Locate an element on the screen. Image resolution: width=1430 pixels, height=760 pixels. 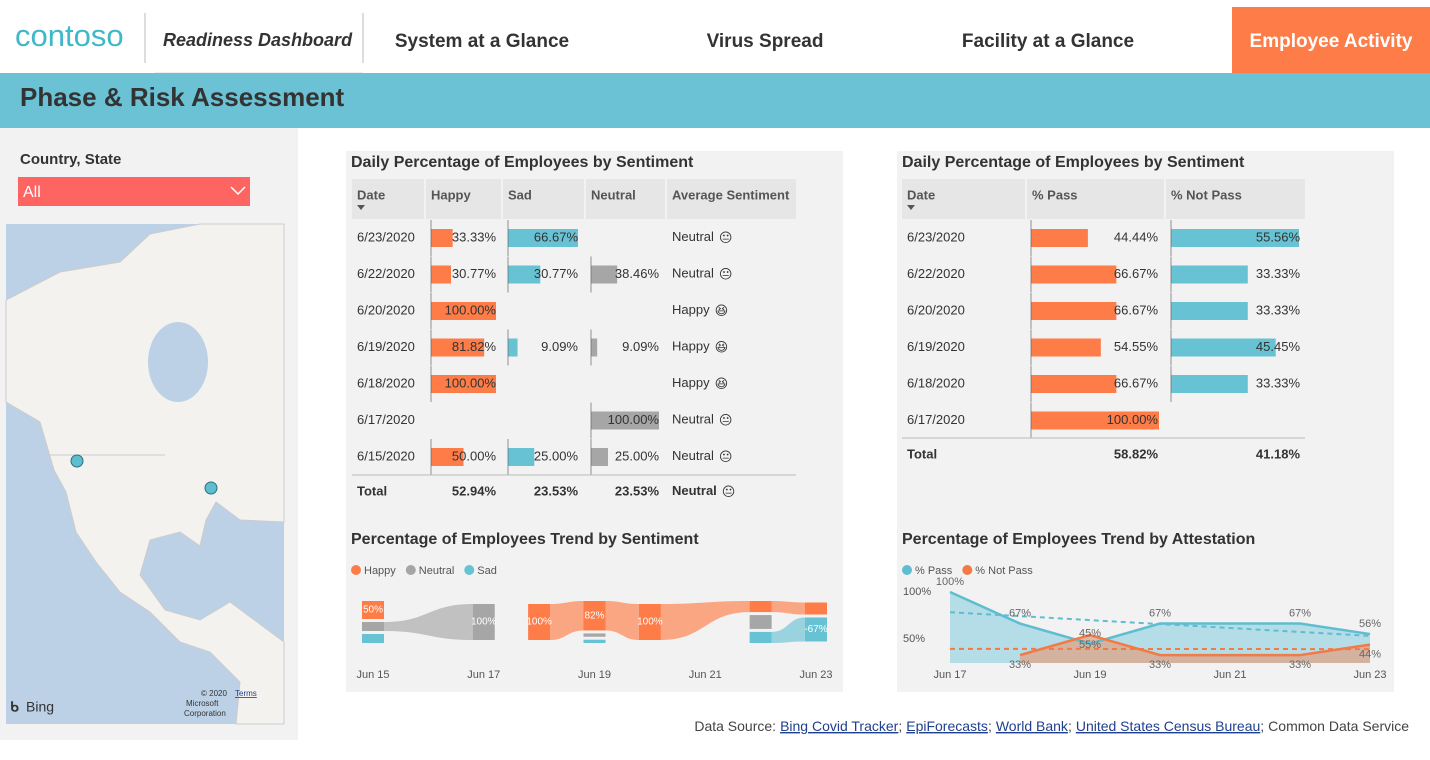
total-value: 58.82% is located at coordinates (1136, 453).